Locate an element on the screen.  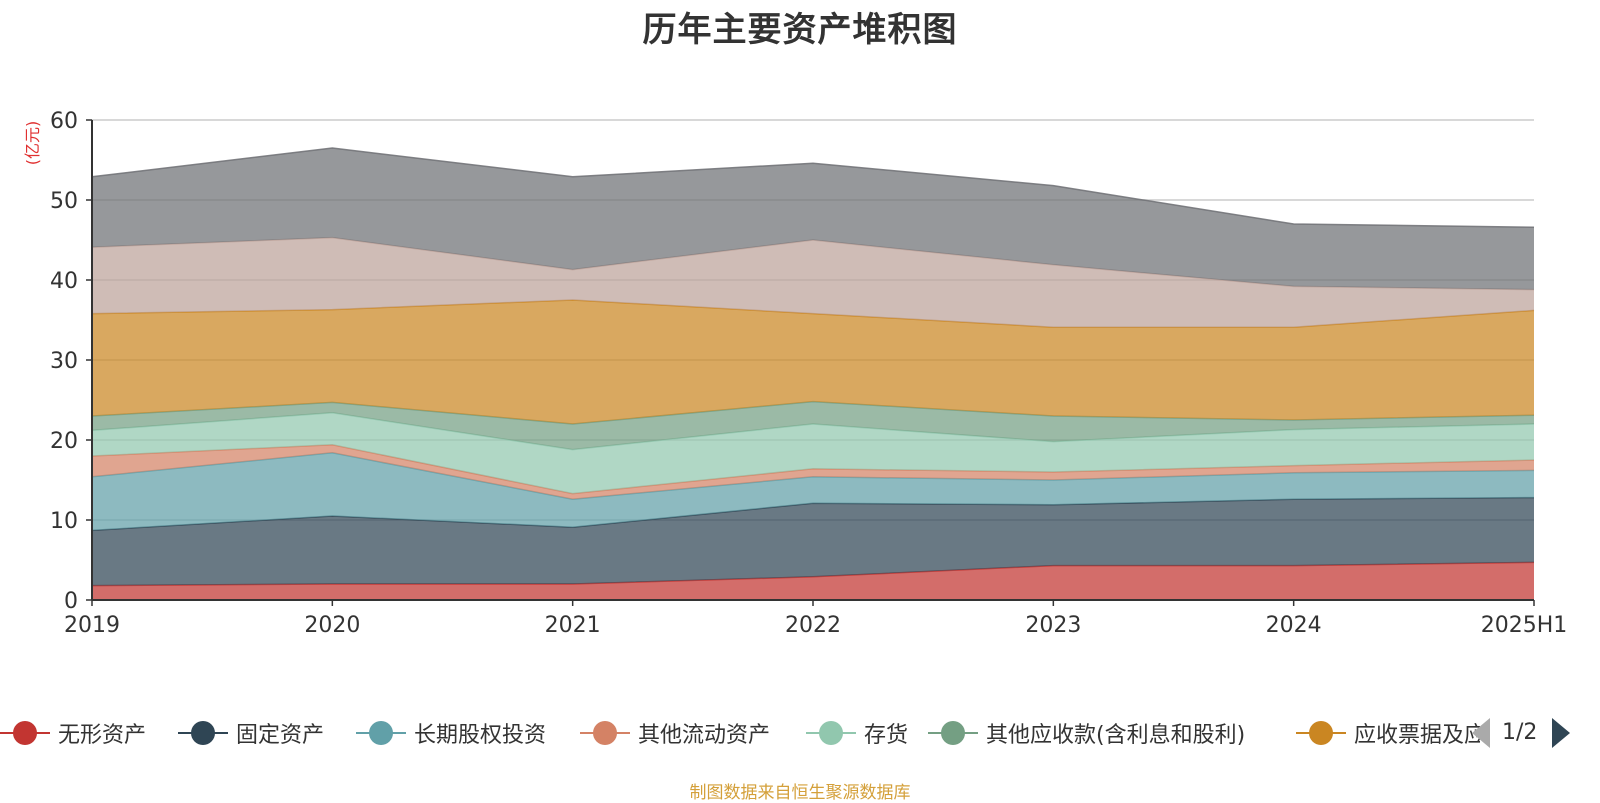
y-tick-label: 40 is located at coordinates (64, 281).